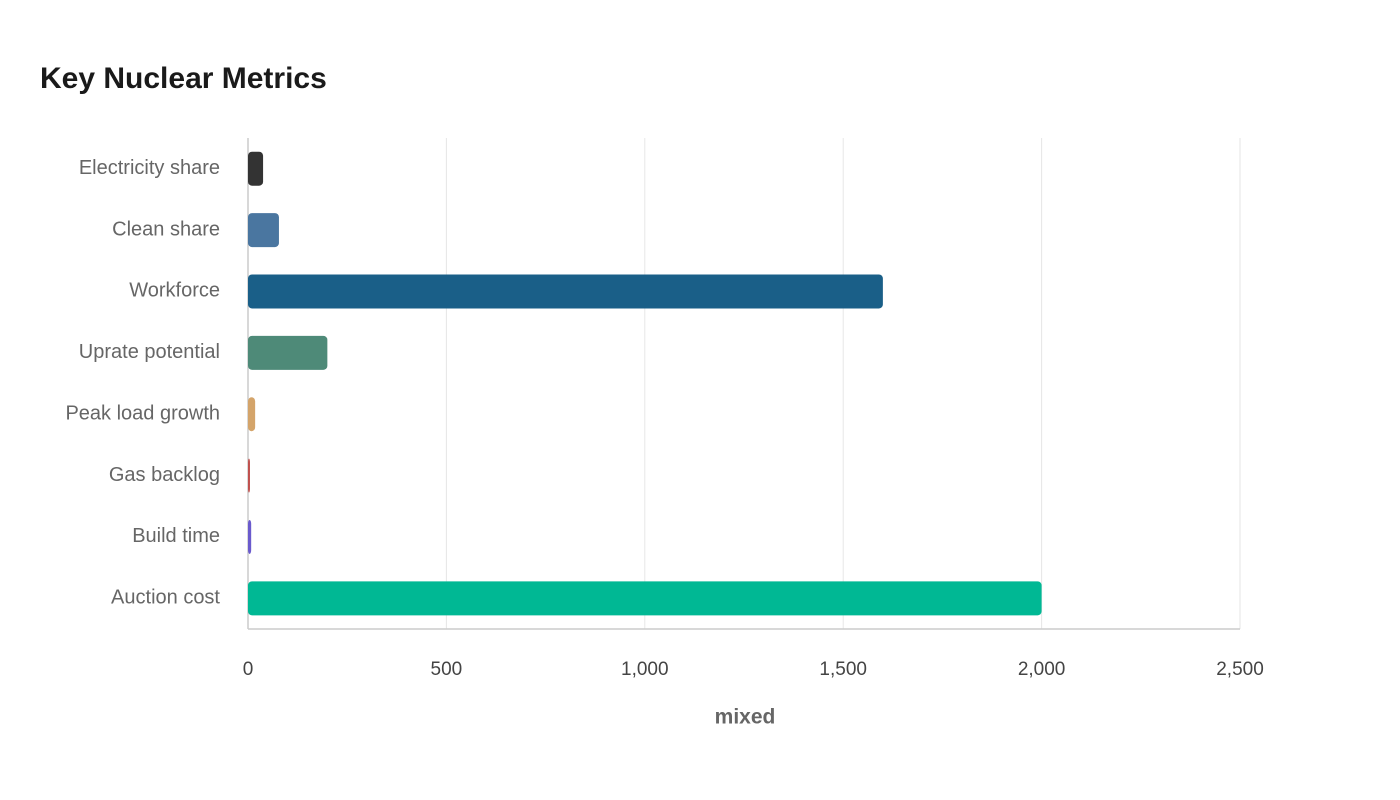 The width and height of the screenshot is (1400, 800). What do you see at coordinates (843, 669) in the screenshot?
I see `x-tick-label: 1,500` at bounding box center [843, 669].